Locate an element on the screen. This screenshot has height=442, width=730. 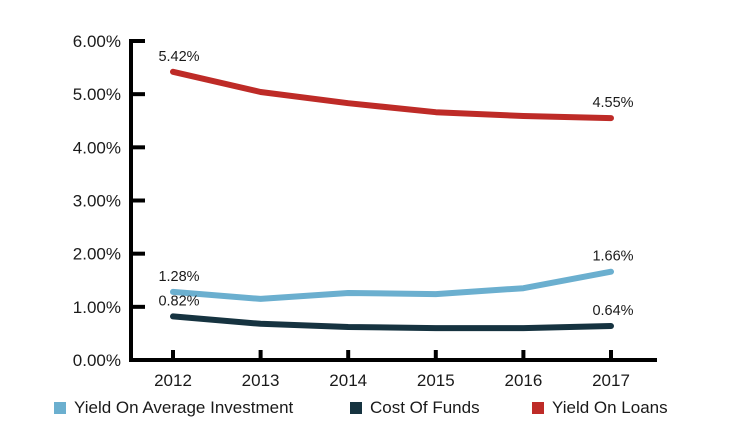
data-label-yield-on-average-investment: 1.28% is located at coordinates (178, 277).